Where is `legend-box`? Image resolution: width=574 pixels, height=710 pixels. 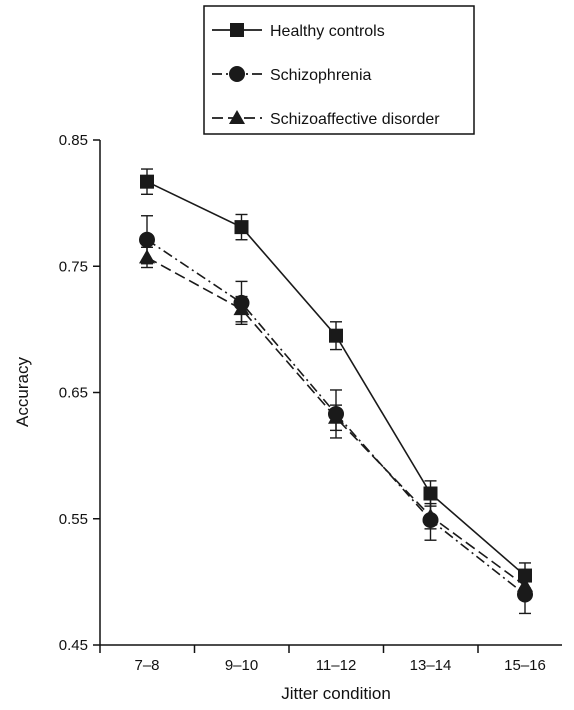 legend-box is located at coordinates (339, 70).